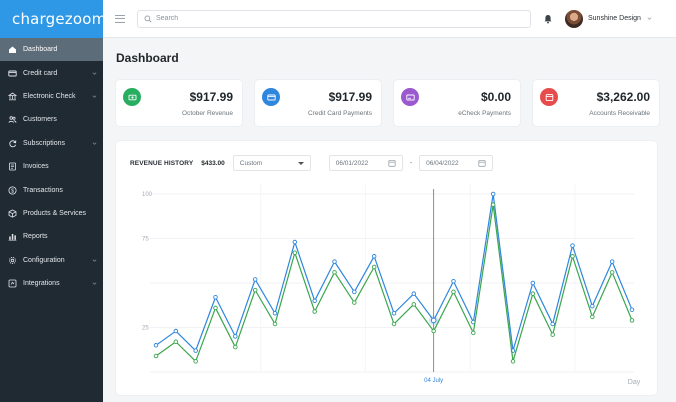 Image resolution: width=676 pixels, height=402 pixels. I want to click on date-to-field: 06/04/2022, so click(456, 163).